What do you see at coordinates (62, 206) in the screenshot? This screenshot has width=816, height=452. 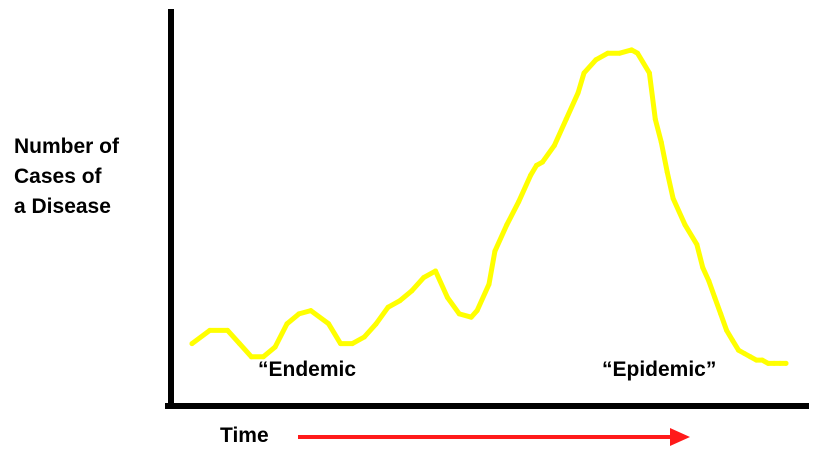 I see `y-axis-label-line-3: a Disease` at bounding box center [62, 206].